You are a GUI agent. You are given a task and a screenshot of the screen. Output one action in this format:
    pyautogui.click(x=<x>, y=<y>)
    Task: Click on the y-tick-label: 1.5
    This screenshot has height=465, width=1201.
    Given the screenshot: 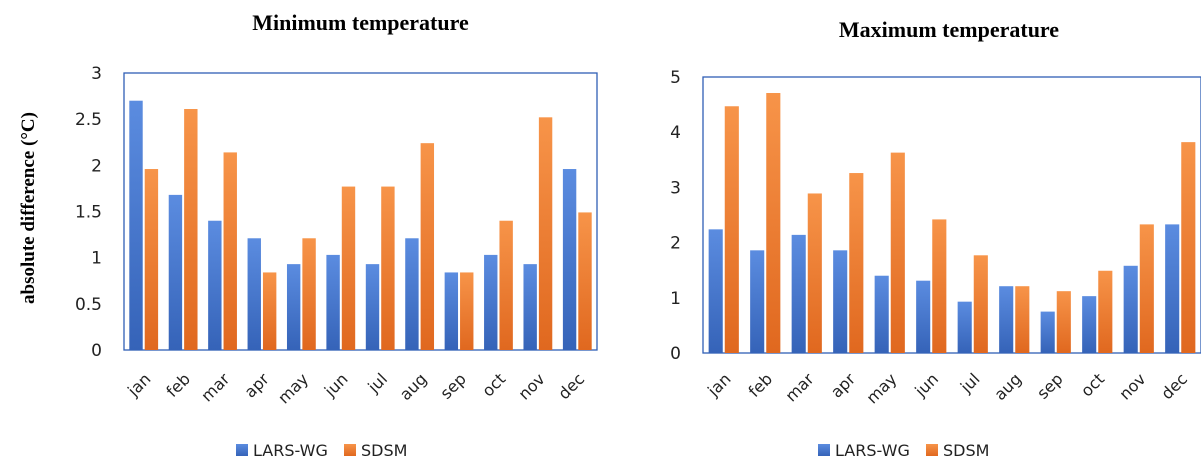 What is the action you would take?
    pyautogui.click(x=88, y=213)
    